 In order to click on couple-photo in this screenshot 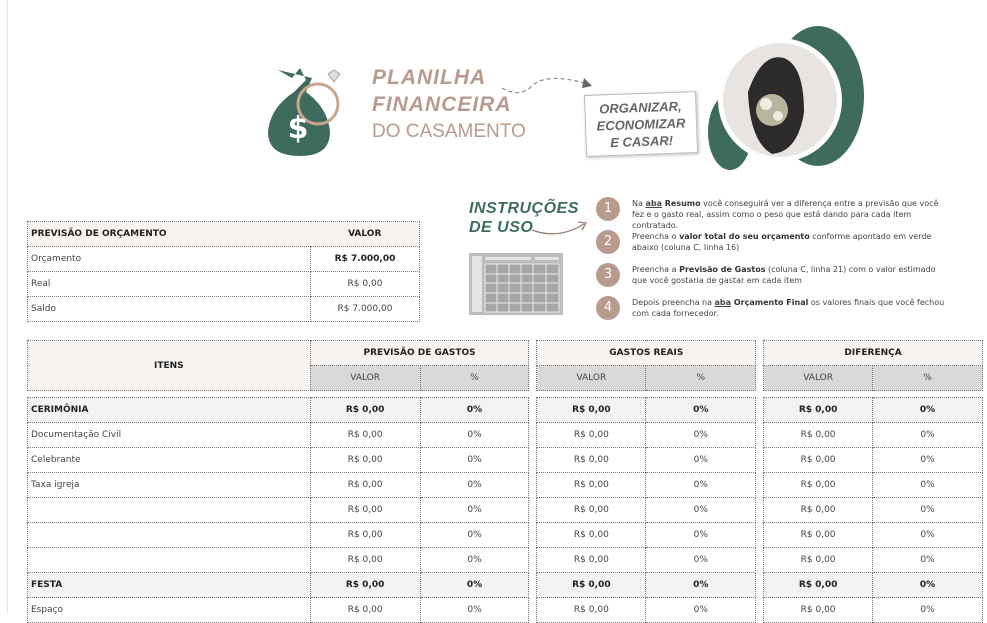, I will do `click(786, 98)`.